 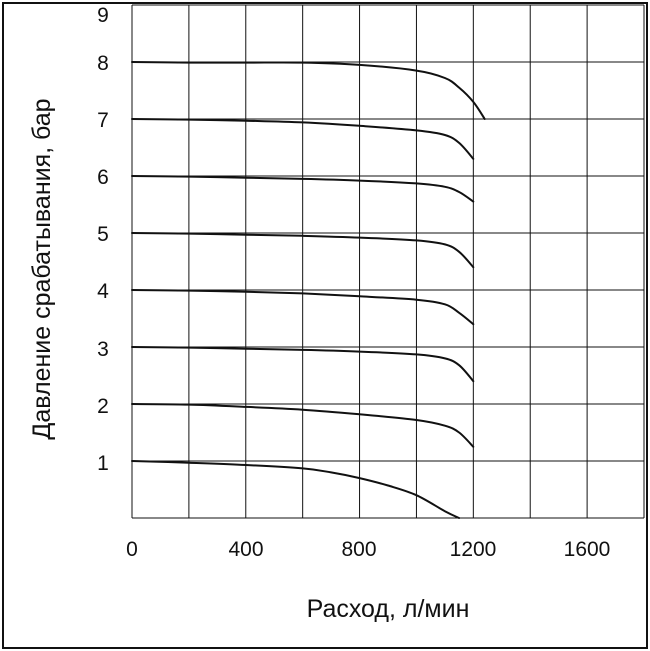 I want to click on x-tick-labels: 0 400 800 1200 1600, so click(x=368, y=549).